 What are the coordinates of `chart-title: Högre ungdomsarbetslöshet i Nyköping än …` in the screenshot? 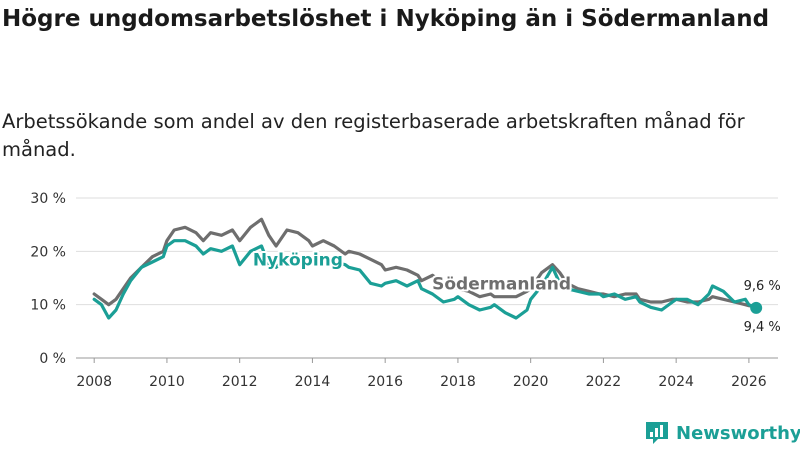 It's located at (386, 19).